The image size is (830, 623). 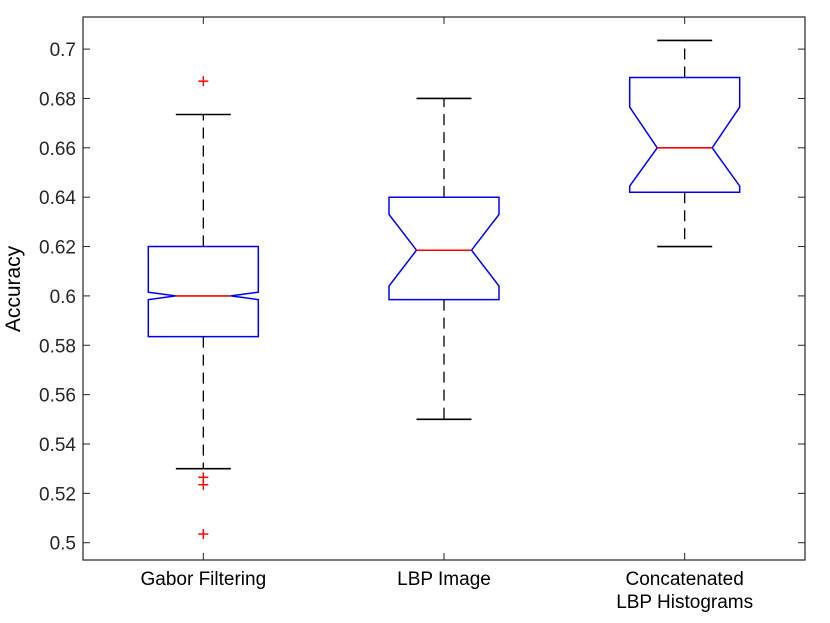 What do you see at coordinates (63, 297) in the screenshot?
I see `y-tick-label: 0.6` at bounding box center [63, 297].